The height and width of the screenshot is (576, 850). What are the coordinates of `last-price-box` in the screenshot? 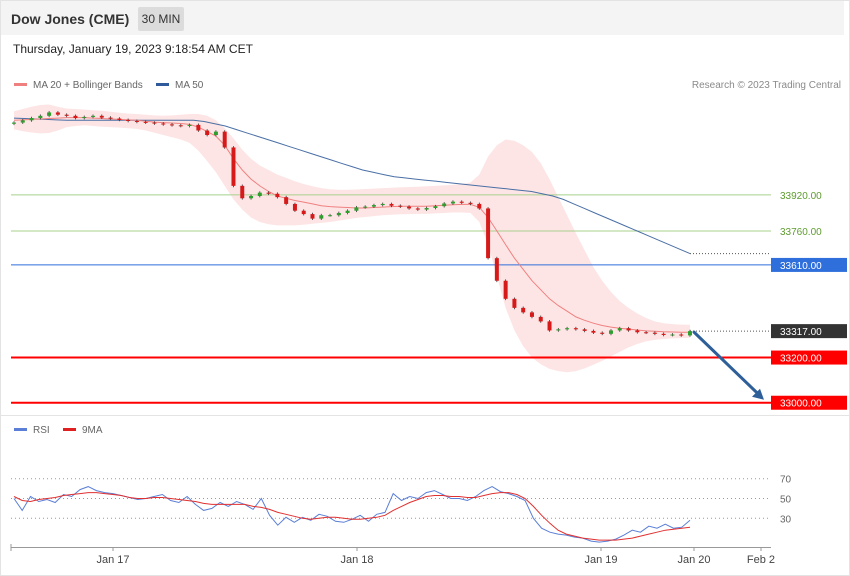 It's located at (809, 331).